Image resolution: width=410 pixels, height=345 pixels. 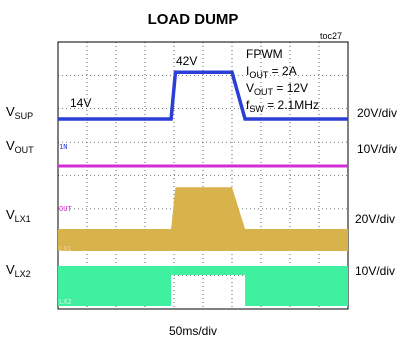 What do you see at coordinates (19, 112) in the screenshot?
I see `channel-name-vsup: VSUP` at bounding box center [19, 112].